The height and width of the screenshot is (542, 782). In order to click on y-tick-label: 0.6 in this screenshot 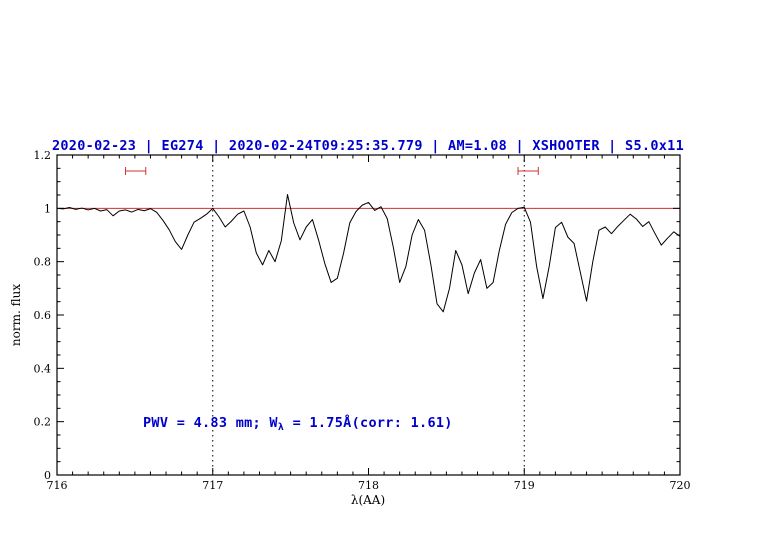, I will do `click(43, 315)`.